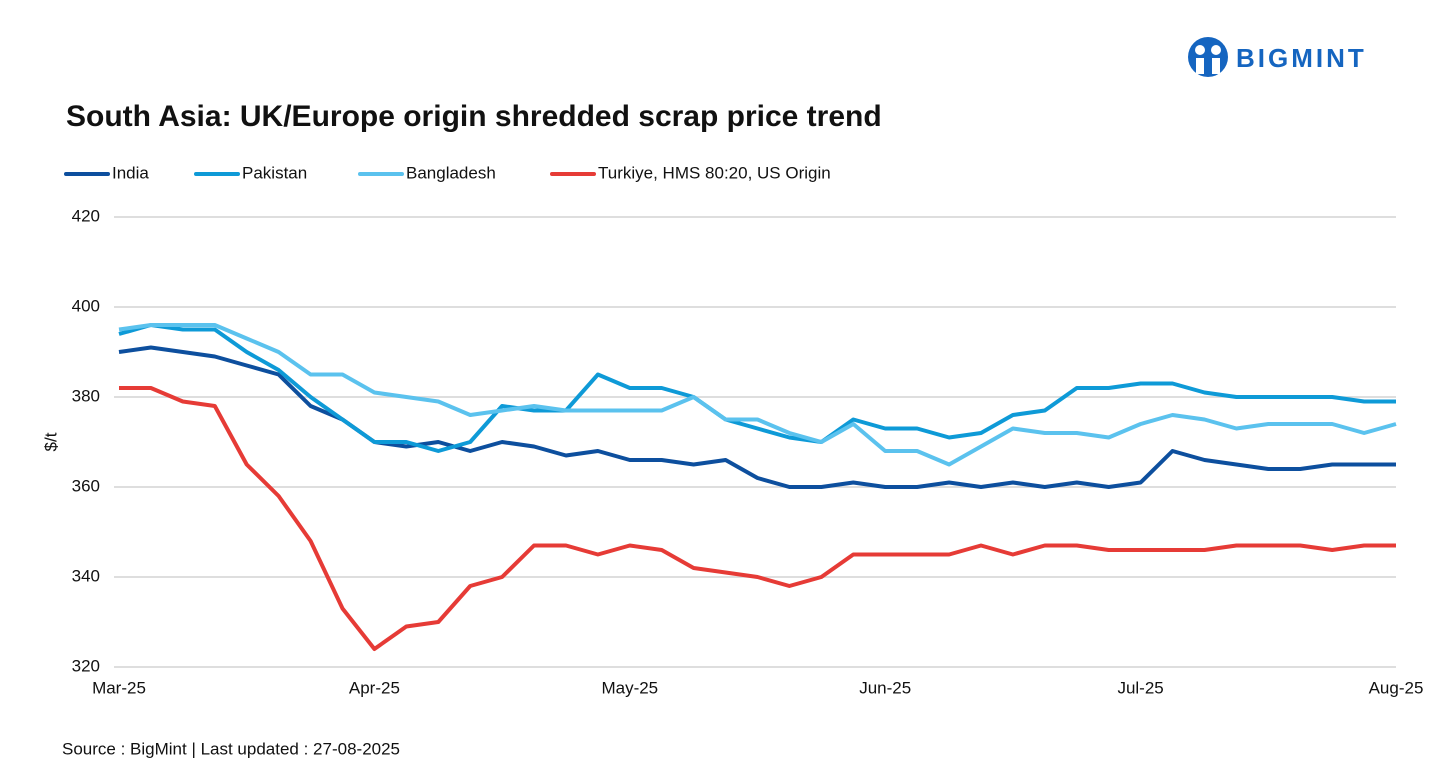  Describe the element at coordinates (119, 687) in the screenshot. I see `x-tick-label: Mar-25` at that location.